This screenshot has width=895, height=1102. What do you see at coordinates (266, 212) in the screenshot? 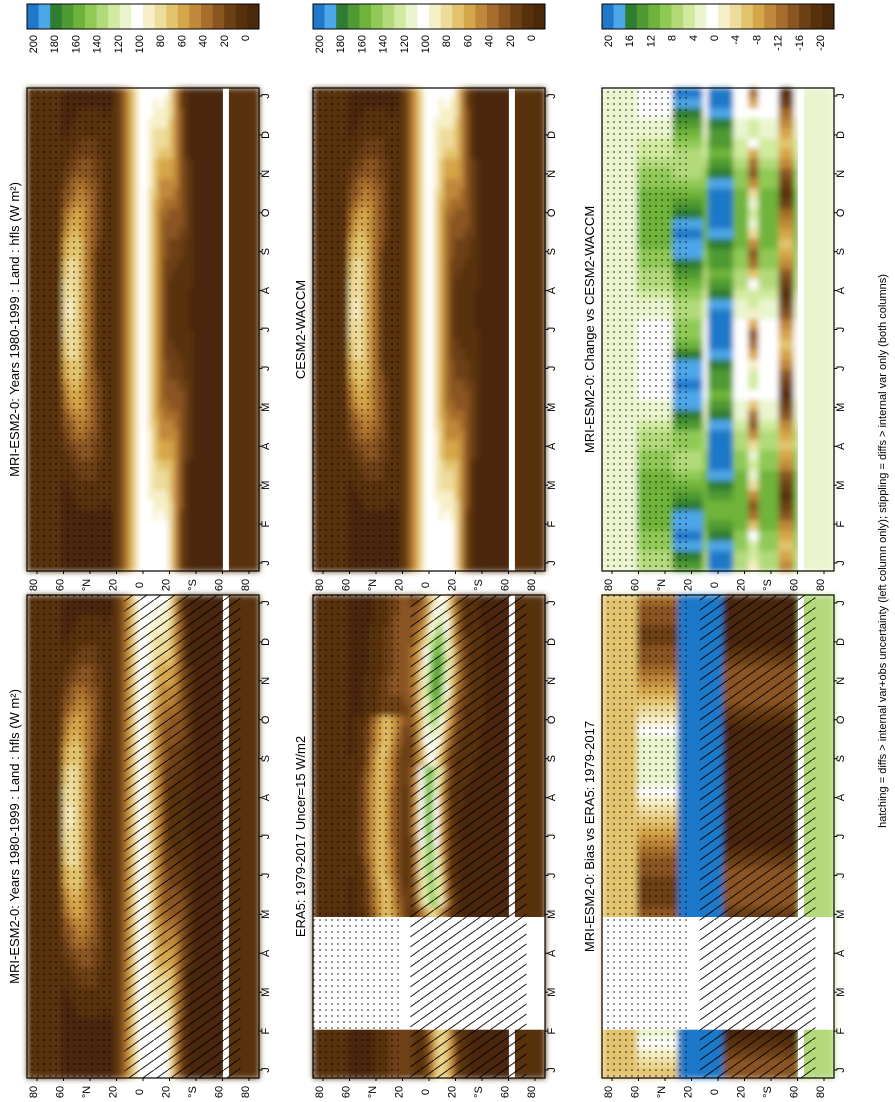
I see `month-tick-label: O` at bounding box center [266, 212].